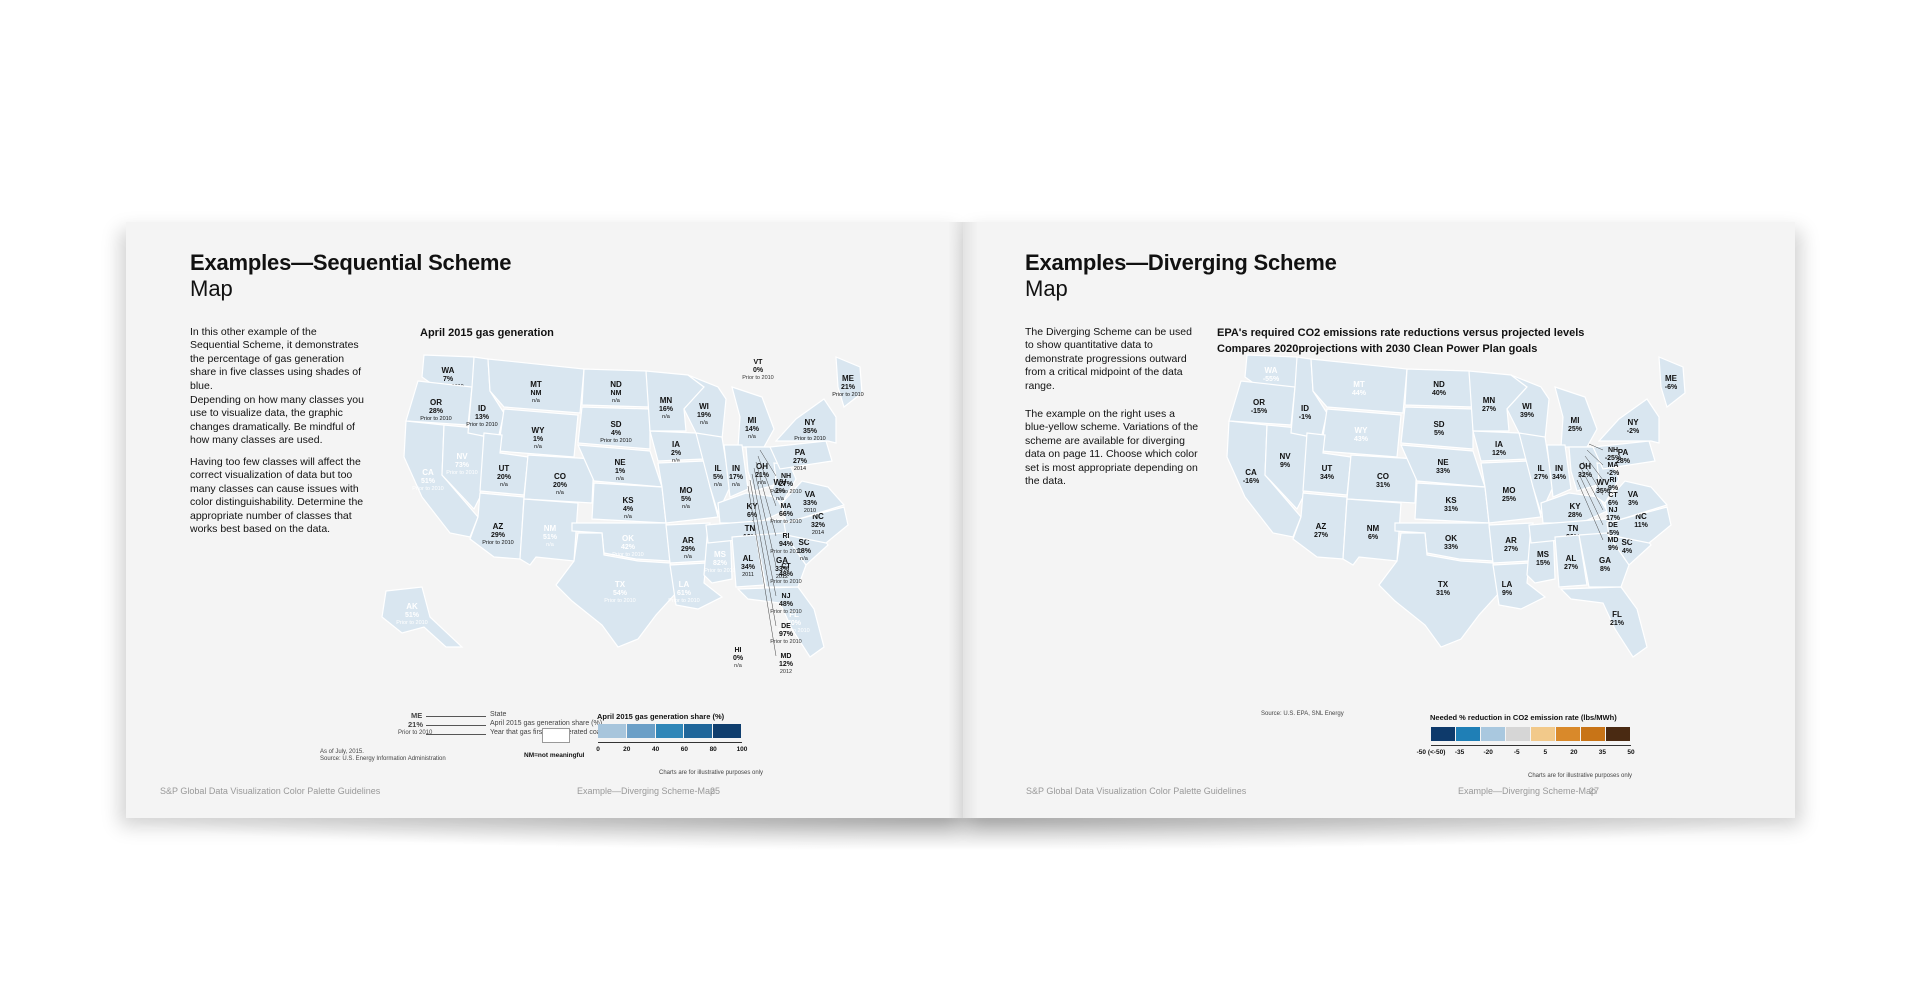 The height and width of the screenshot is (1000, 1920). Describe the element at coordinates (786, 664) in the screenshot. I see `callout-value: 12%` at that location.